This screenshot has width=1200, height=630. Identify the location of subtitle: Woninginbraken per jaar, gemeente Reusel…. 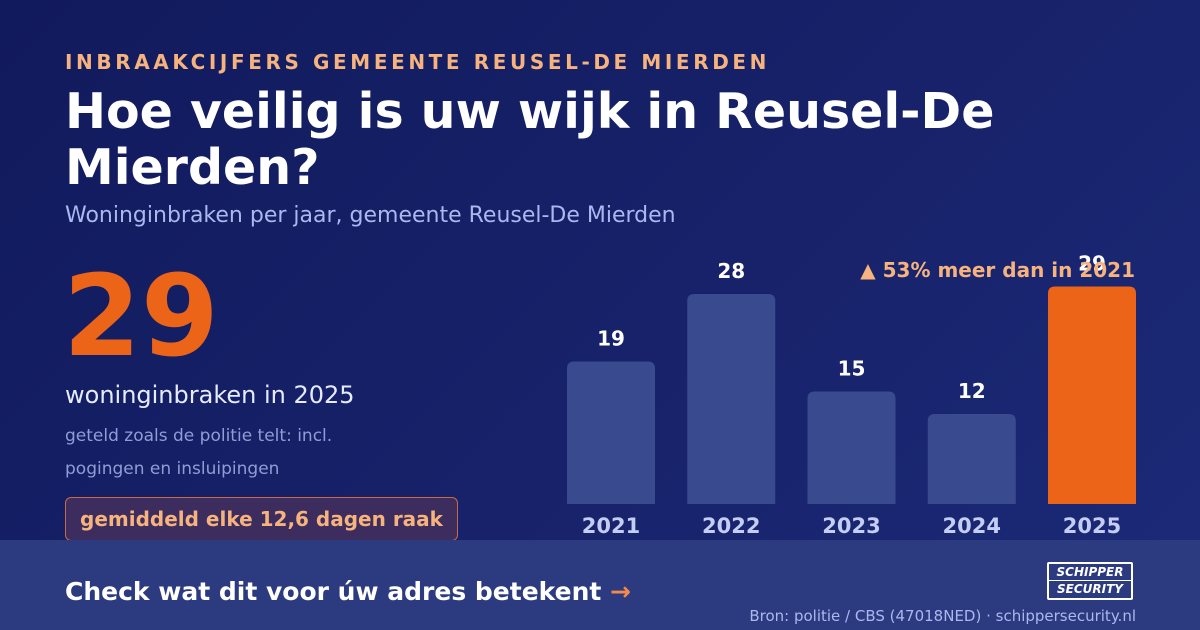
(370, 215).